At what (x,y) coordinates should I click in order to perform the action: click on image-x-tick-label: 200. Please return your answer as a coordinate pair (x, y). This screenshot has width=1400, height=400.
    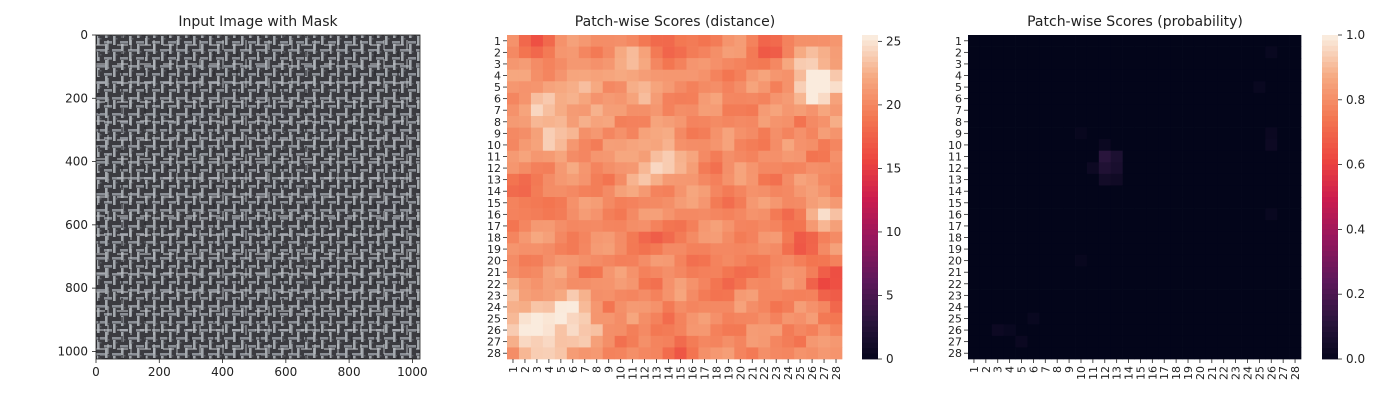
    Looking at the image, I should click on (159, 372).